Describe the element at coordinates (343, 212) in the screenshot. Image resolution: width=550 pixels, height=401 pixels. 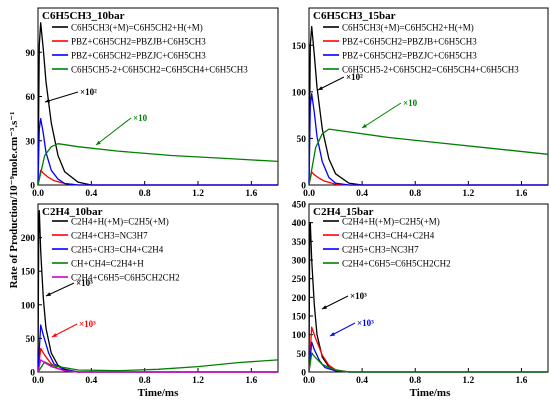
I see `panel-title: C2H4_15bar` at that location.